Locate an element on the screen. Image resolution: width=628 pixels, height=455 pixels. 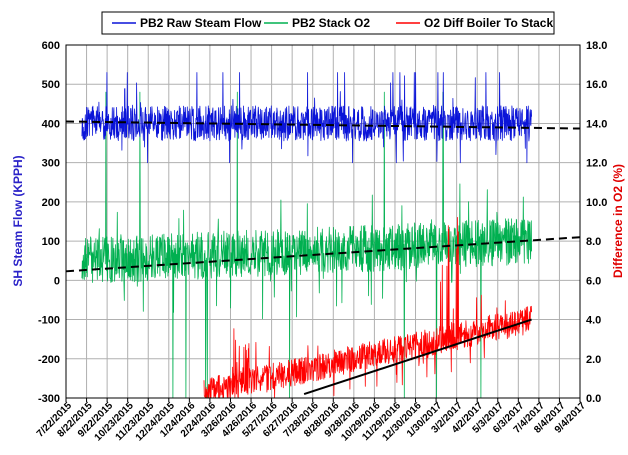
right-tick-label: 14.0 is located at coordinates (596, 124).